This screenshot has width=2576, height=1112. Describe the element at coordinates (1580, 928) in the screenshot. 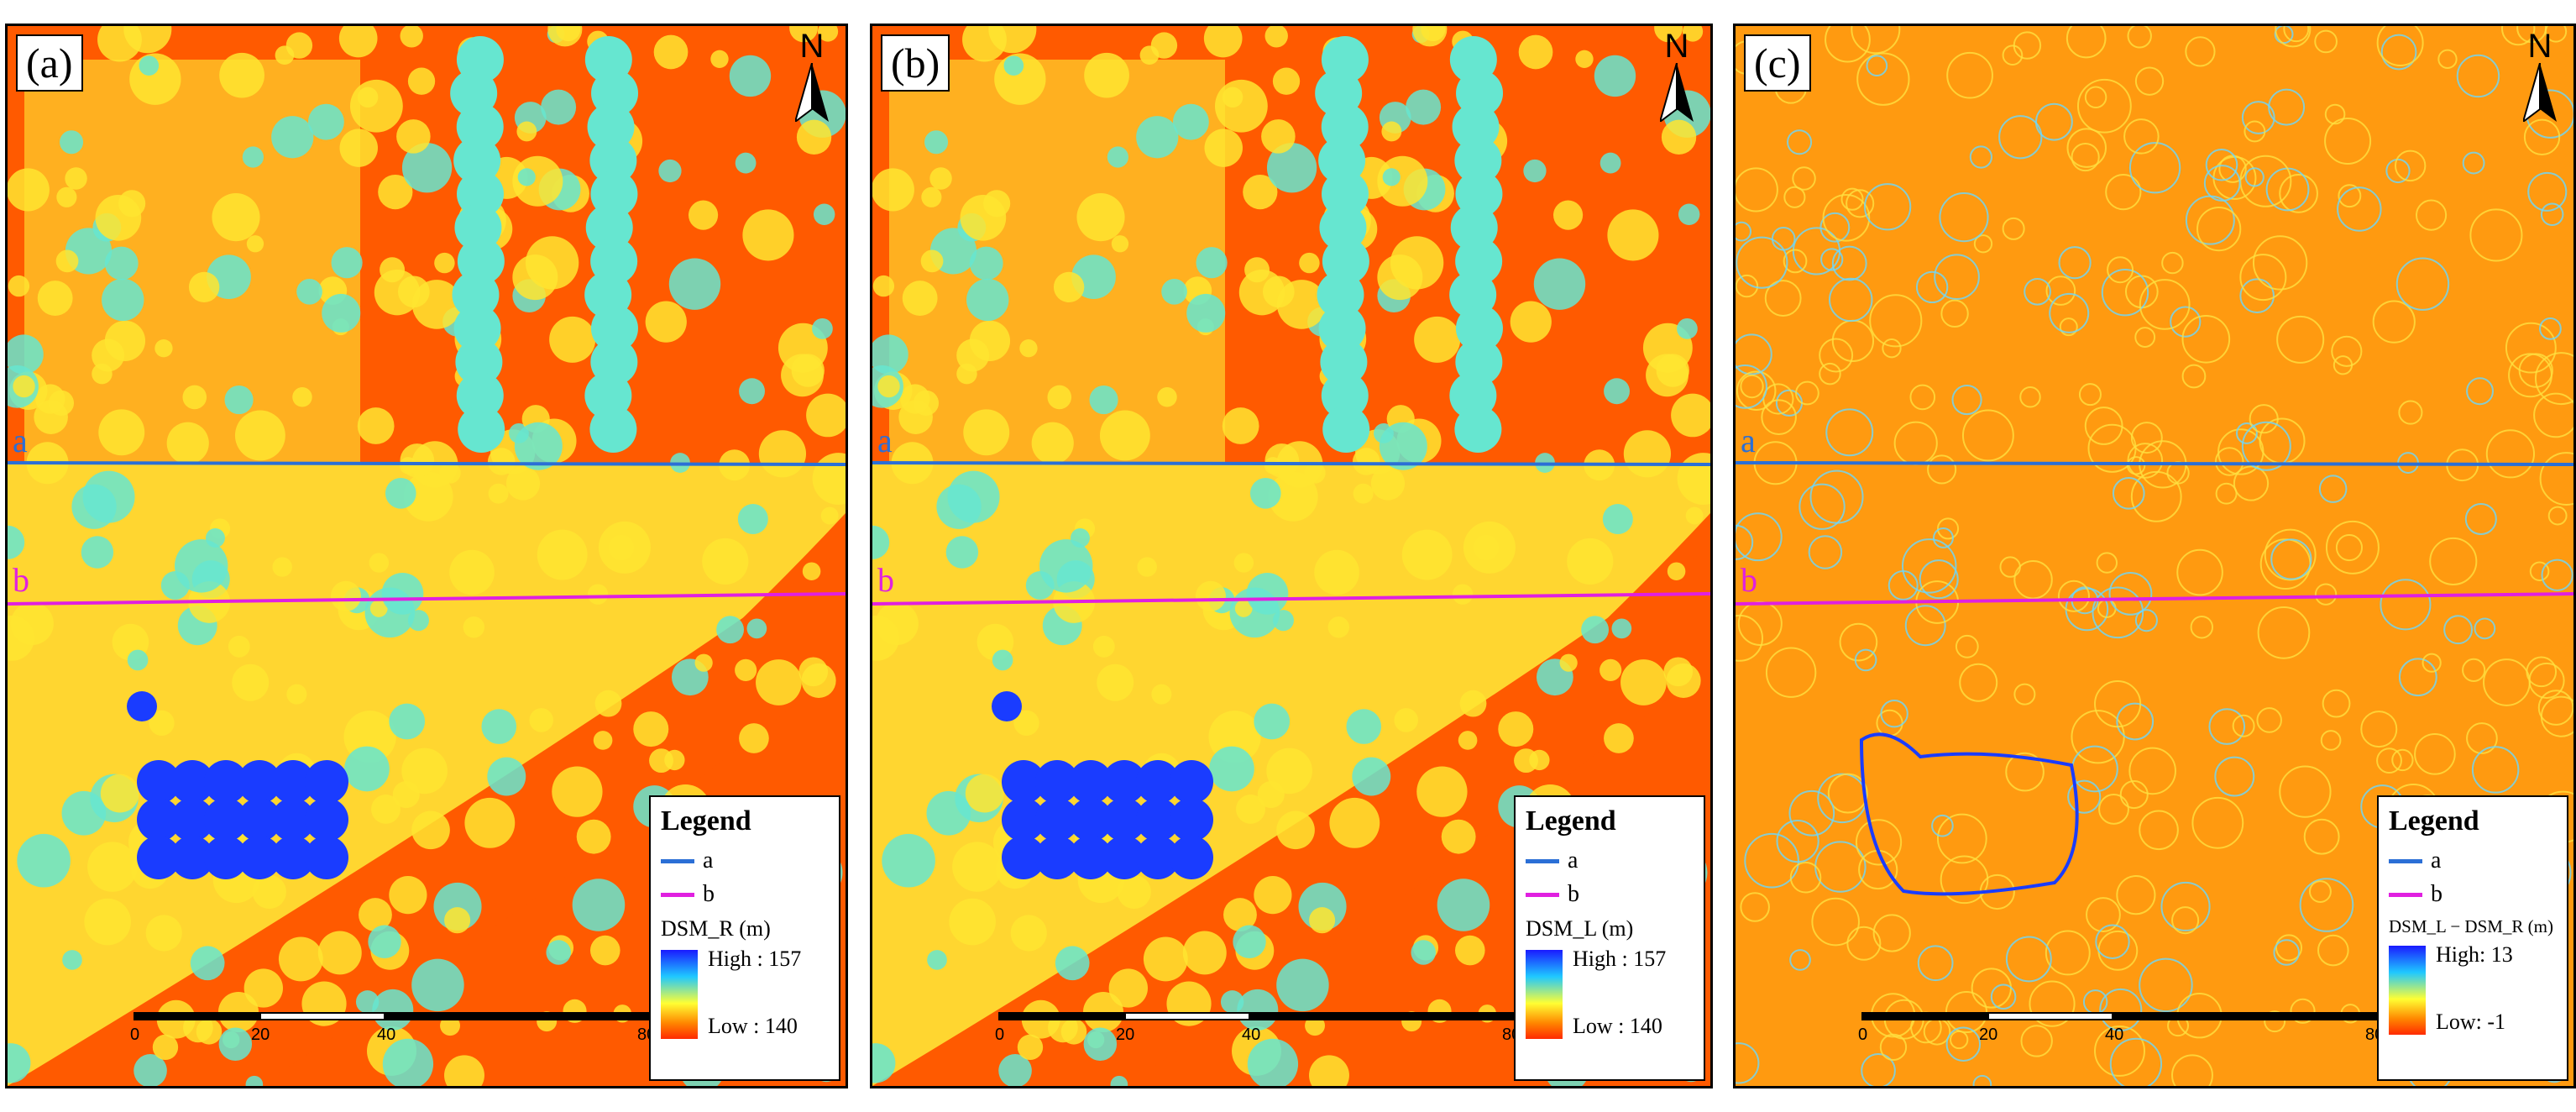

I see `legend-variable: DSM_L (m)` at that location.